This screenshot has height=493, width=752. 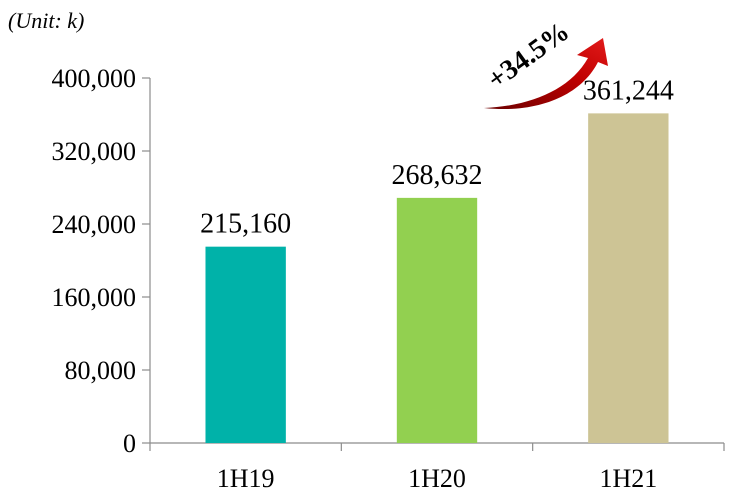 What do you see at coordinates (94, 297) in the screenshot?
I see `y-tick-label: 160,000` at bounding box center [94, 297].